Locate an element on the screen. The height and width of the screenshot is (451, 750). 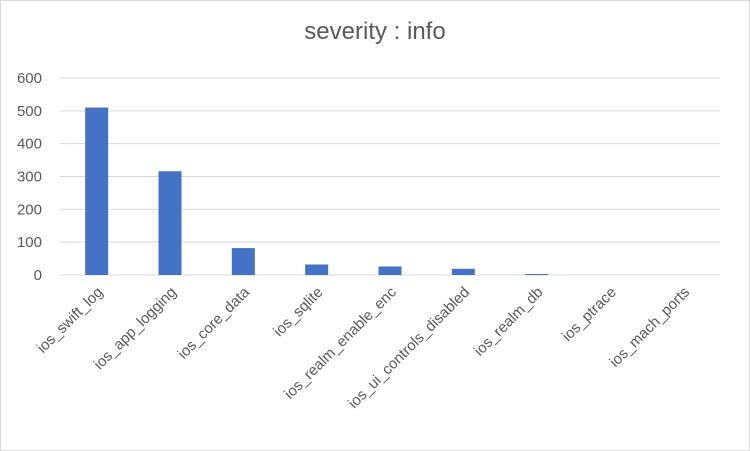
y-tick-label: 400 is located at coordinates (29, 144).